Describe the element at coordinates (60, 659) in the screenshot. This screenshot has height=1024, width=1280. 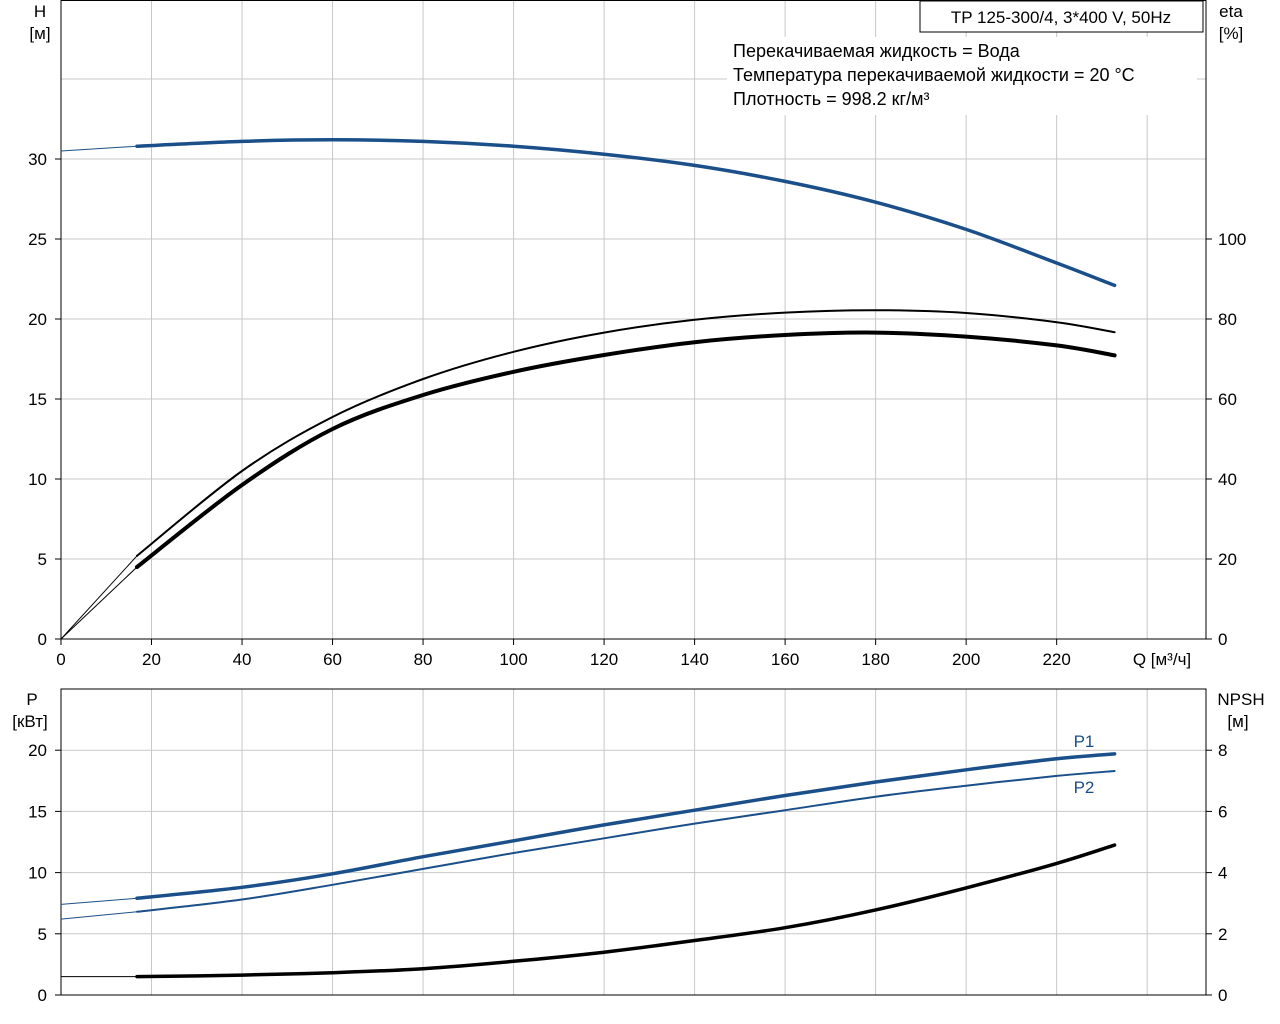
I see `x-tick-label: 0` at that location.